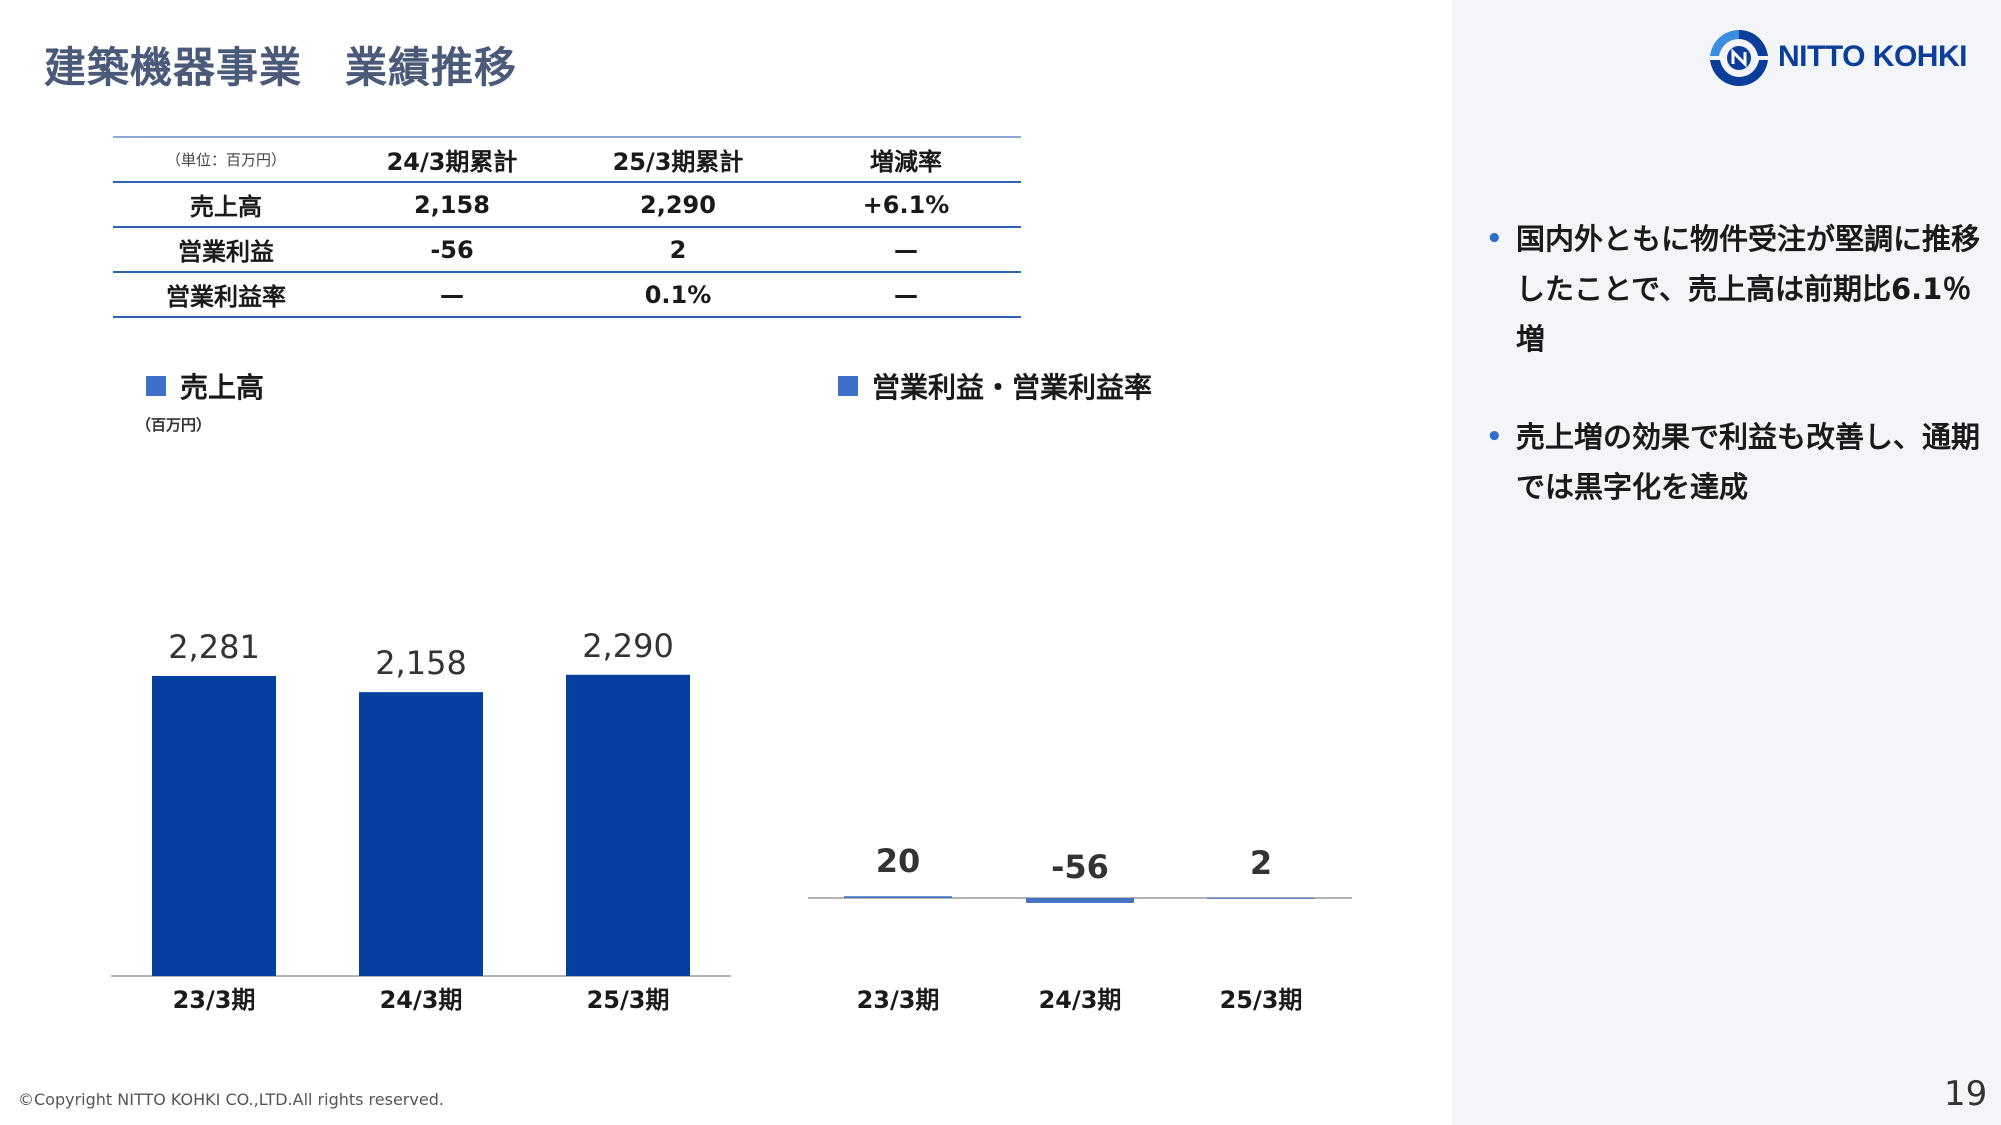  What do you see at coordinates (281, 67) in the screenshot?
I see `slide-title: 建築機器事業 業績推移` at bounding box center [281, 67].